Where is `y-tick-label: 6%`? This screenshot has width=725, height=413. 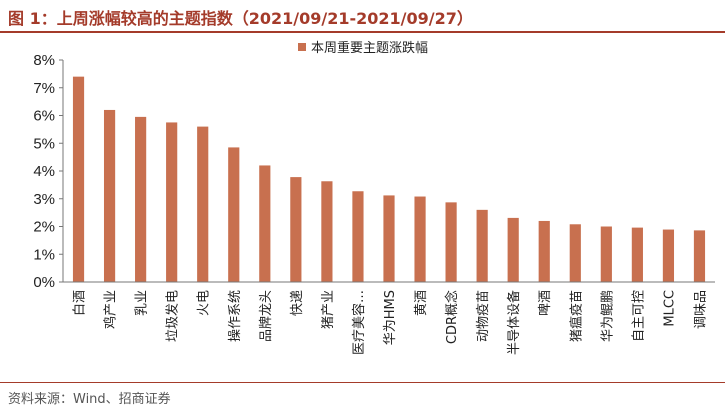
y-tick-label: 6% is located at coordinates (44, 116).